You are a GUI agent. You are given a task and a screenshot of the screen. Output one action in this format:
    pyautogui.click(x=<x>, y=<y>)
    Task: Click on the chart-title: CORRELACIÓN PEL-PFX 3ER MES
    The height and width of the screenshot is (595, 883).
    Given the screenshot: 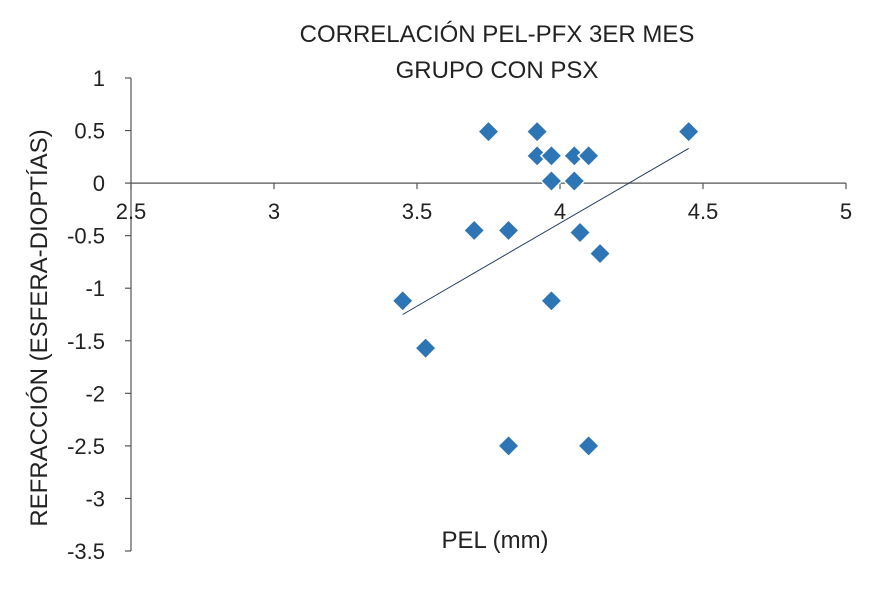 What is the action you would take?
    pyautogui.click(x=497, y=34)
    